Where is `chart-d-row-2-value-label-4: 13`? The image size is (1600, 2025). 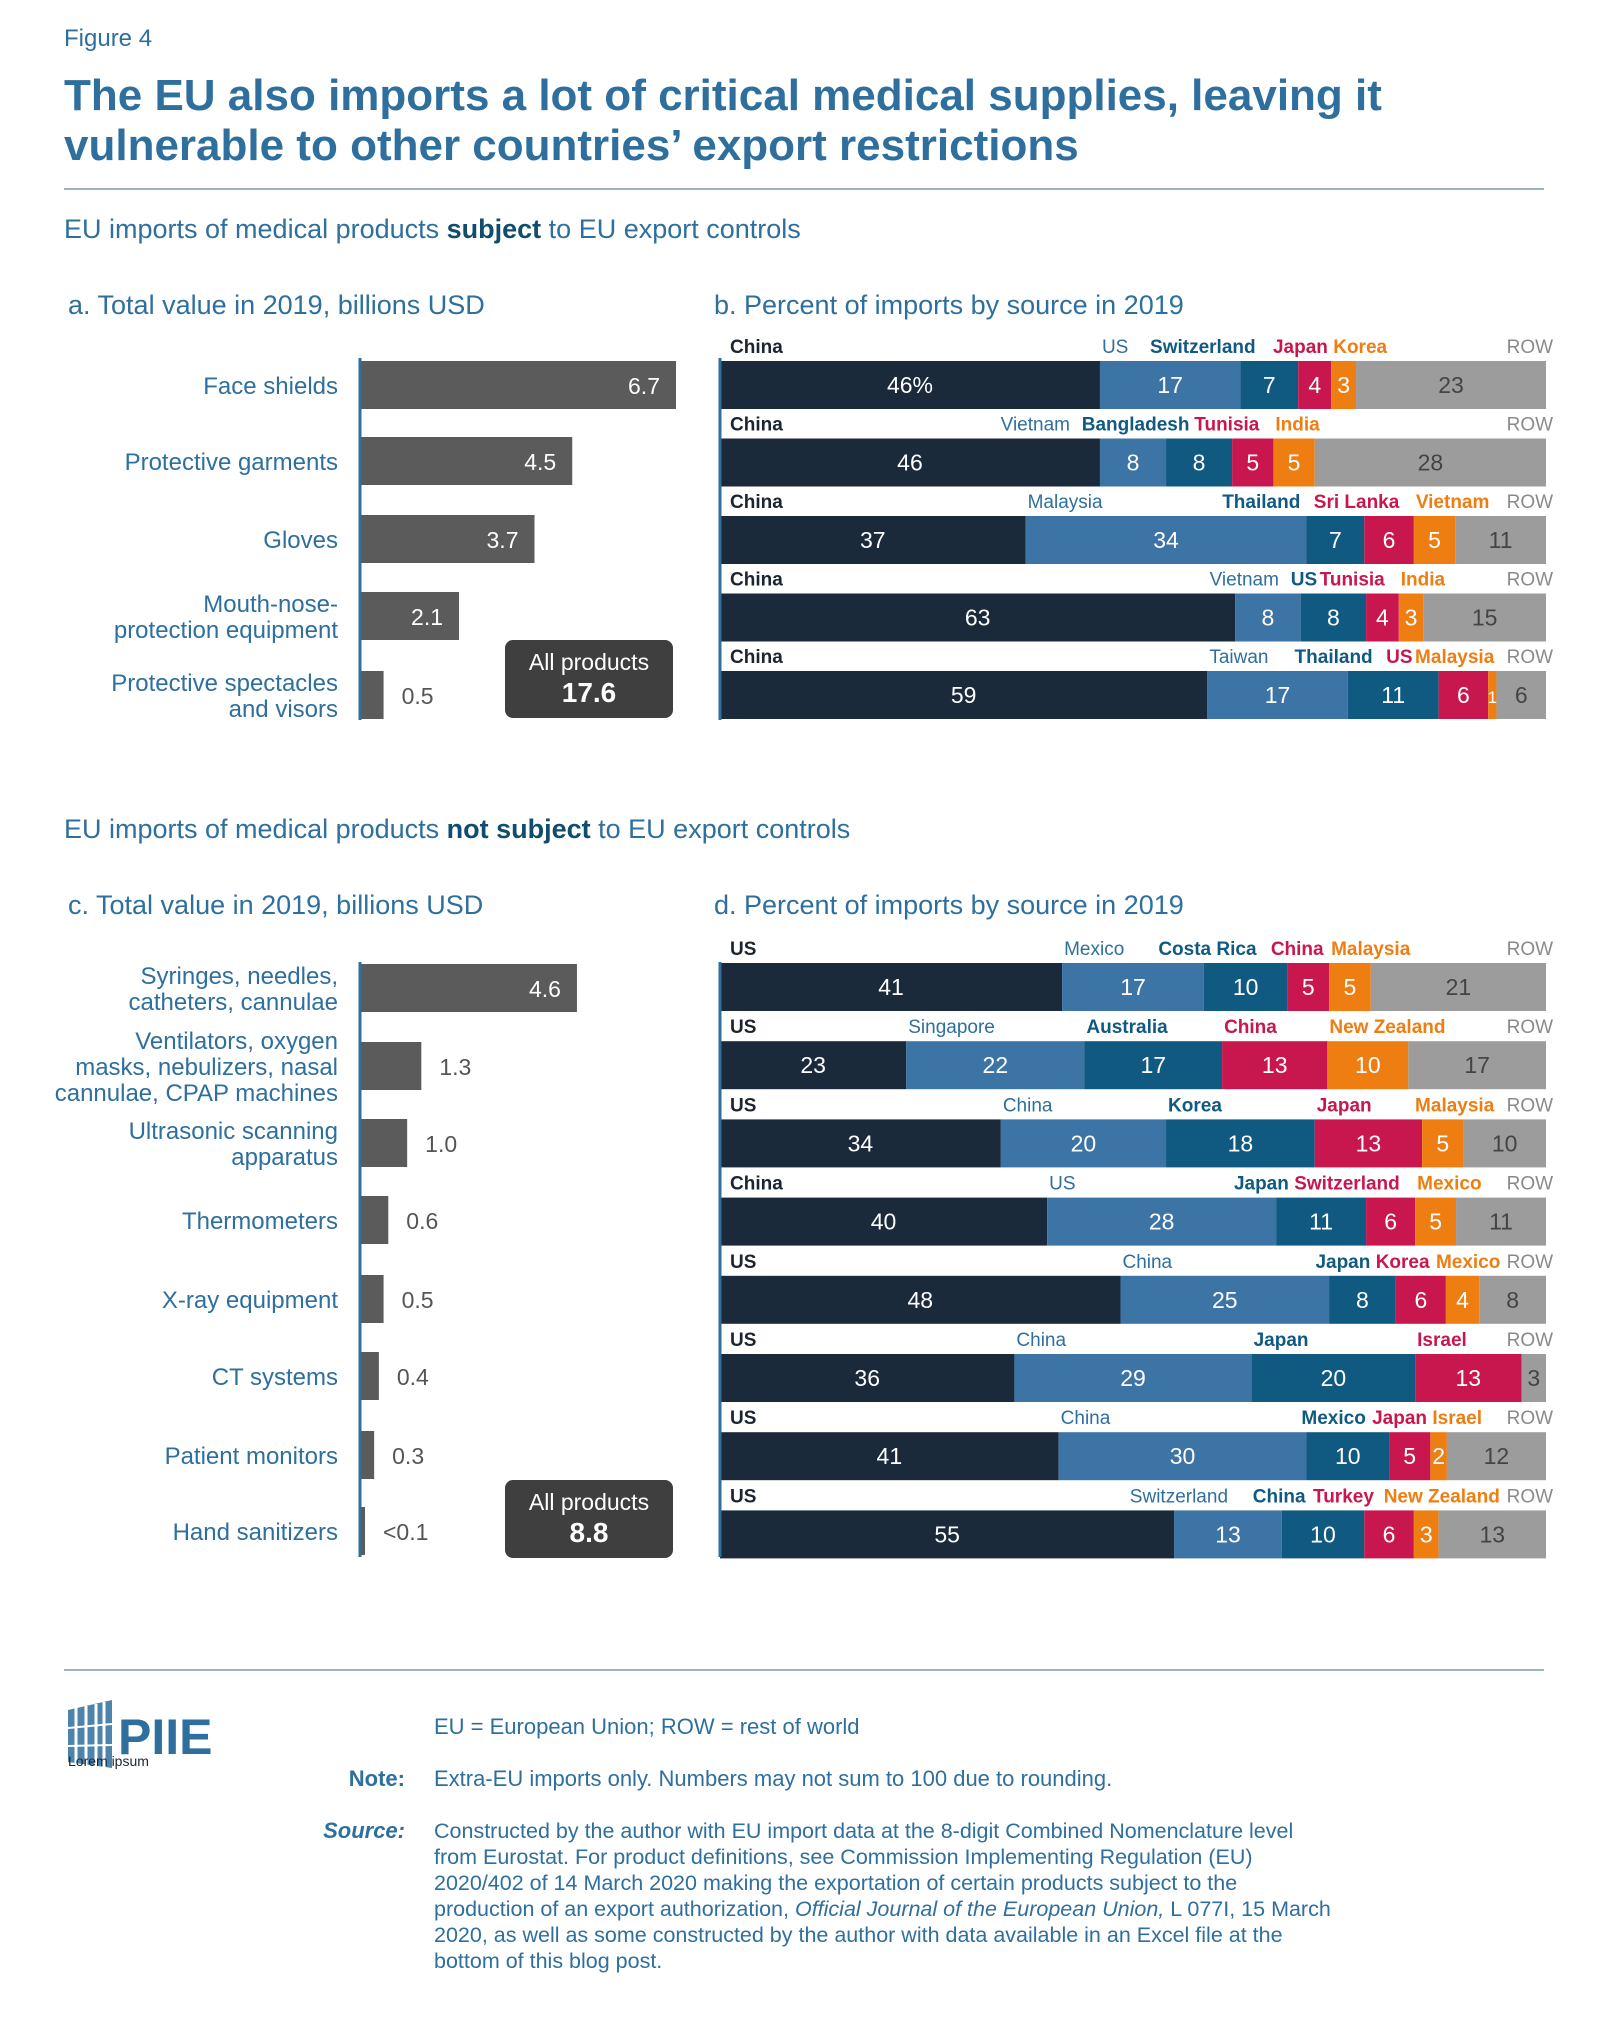 chart-d-row-2-value-label-4: 13 is located at coordinates (1275, 1065).